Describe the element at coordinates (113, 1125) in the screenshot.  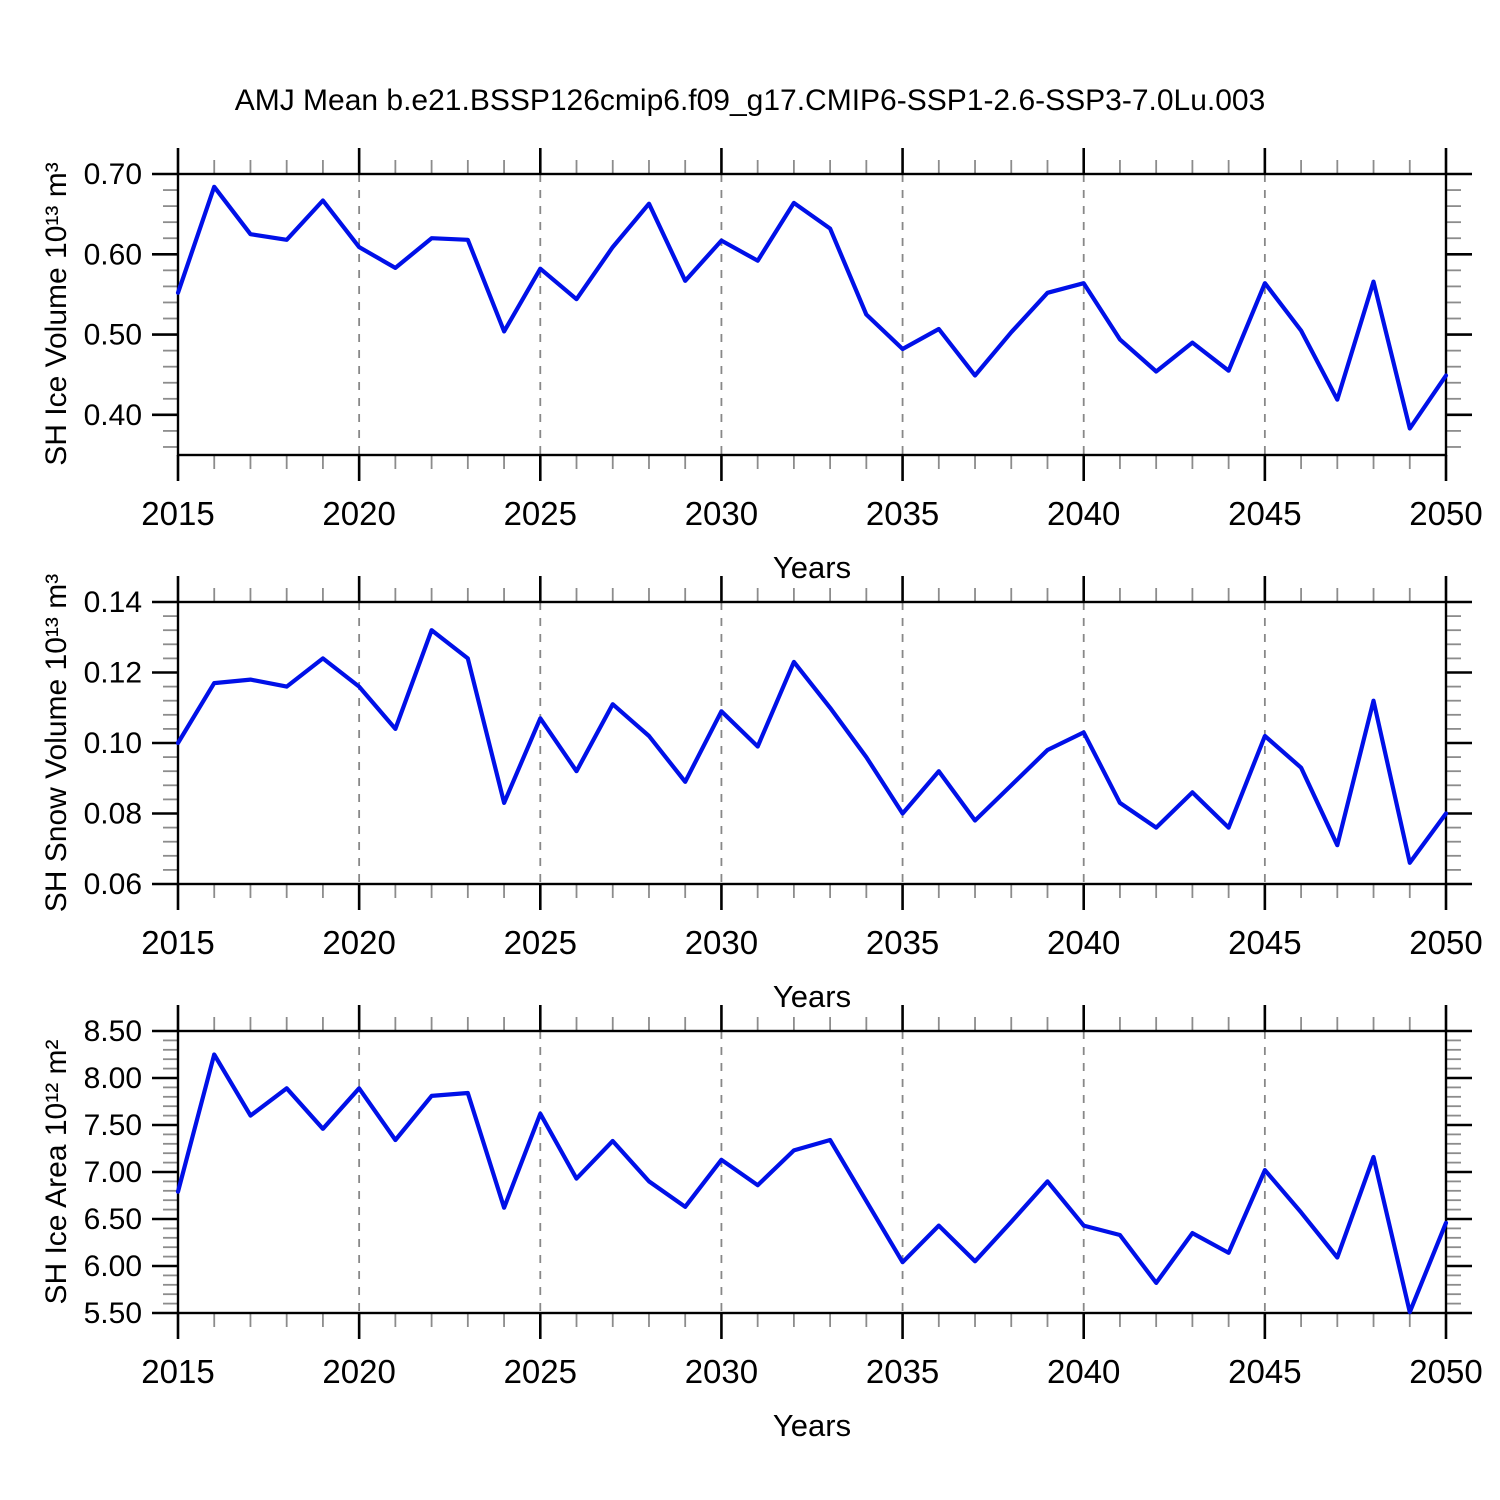
I see `y-tick-label: 7.50` at that location.